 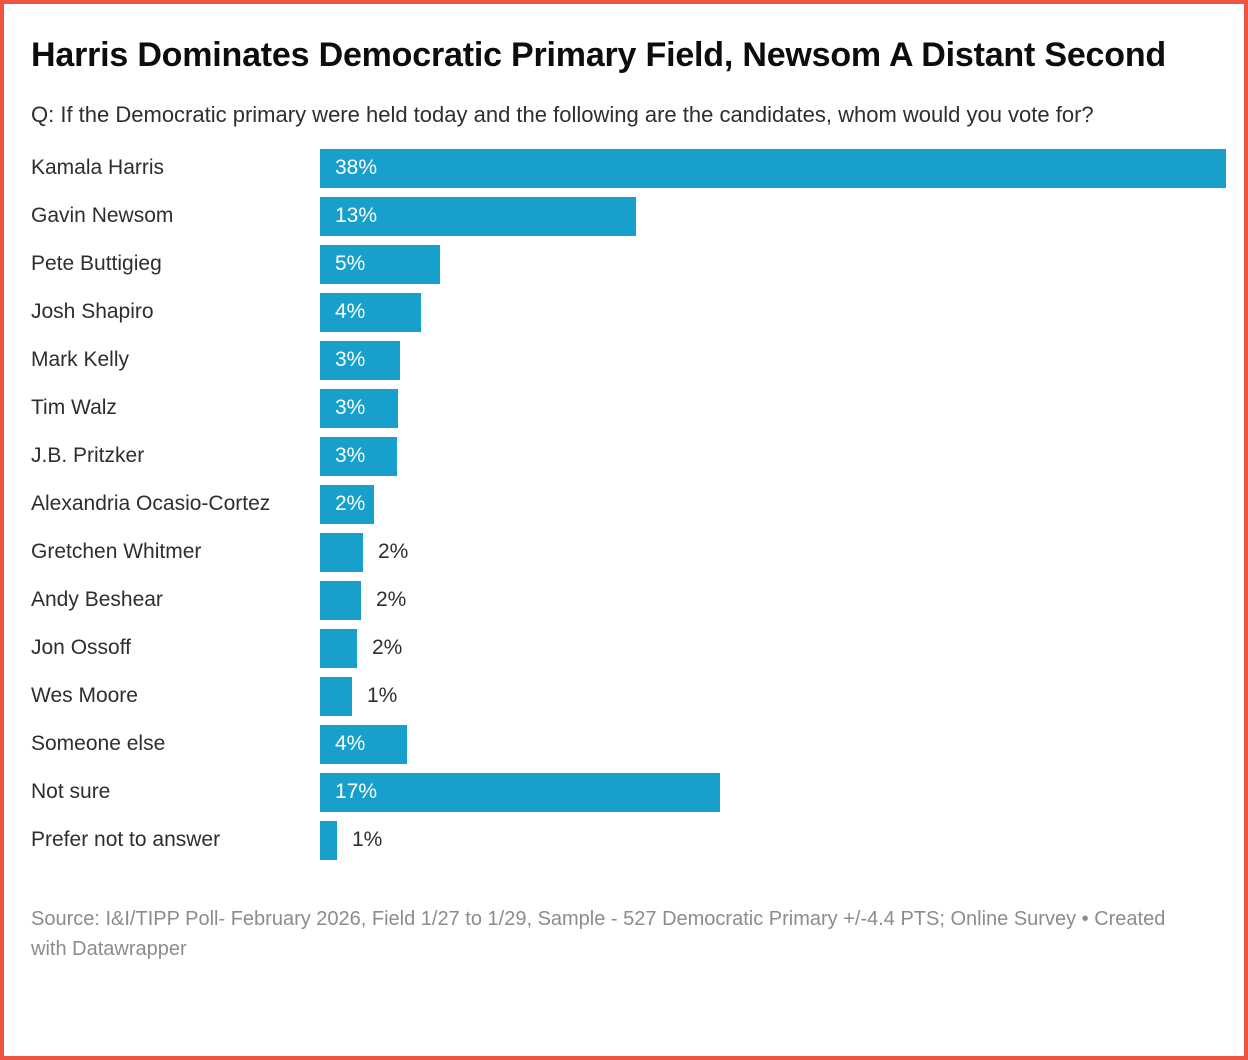 I want to click on chart-row: Pete Buttigieg 5%, so click(x=624, y=264).